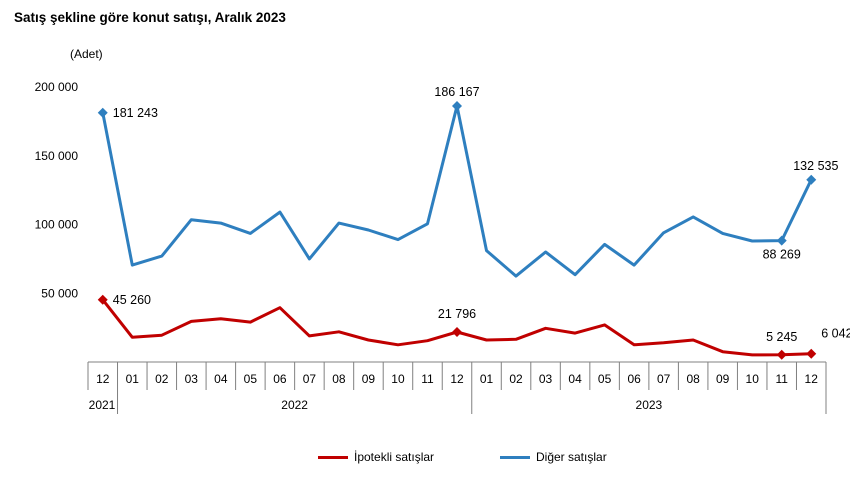 The width and height of the screenshot is (850, 480). I want to click on legend-swatch-diger, so click(515, 457).